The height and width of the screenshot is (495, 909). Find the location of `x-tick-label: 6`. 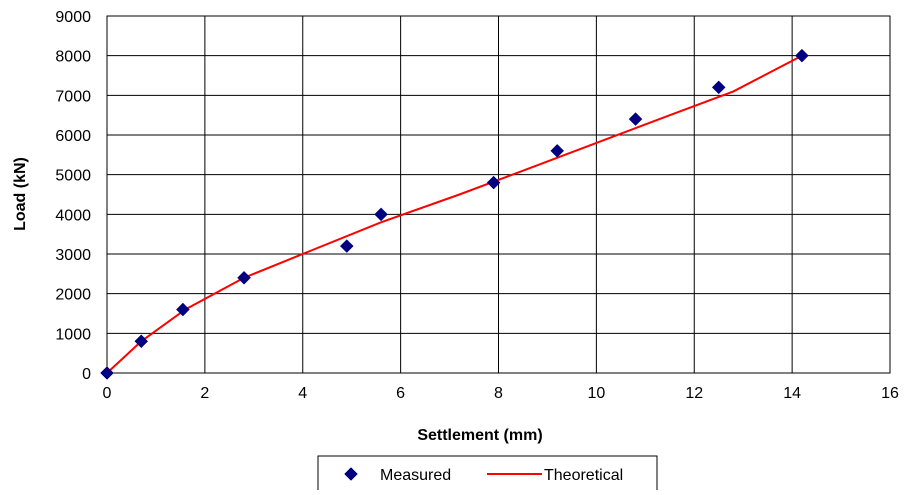

x-tick-label: 6 is located at coordinates (400, 393).